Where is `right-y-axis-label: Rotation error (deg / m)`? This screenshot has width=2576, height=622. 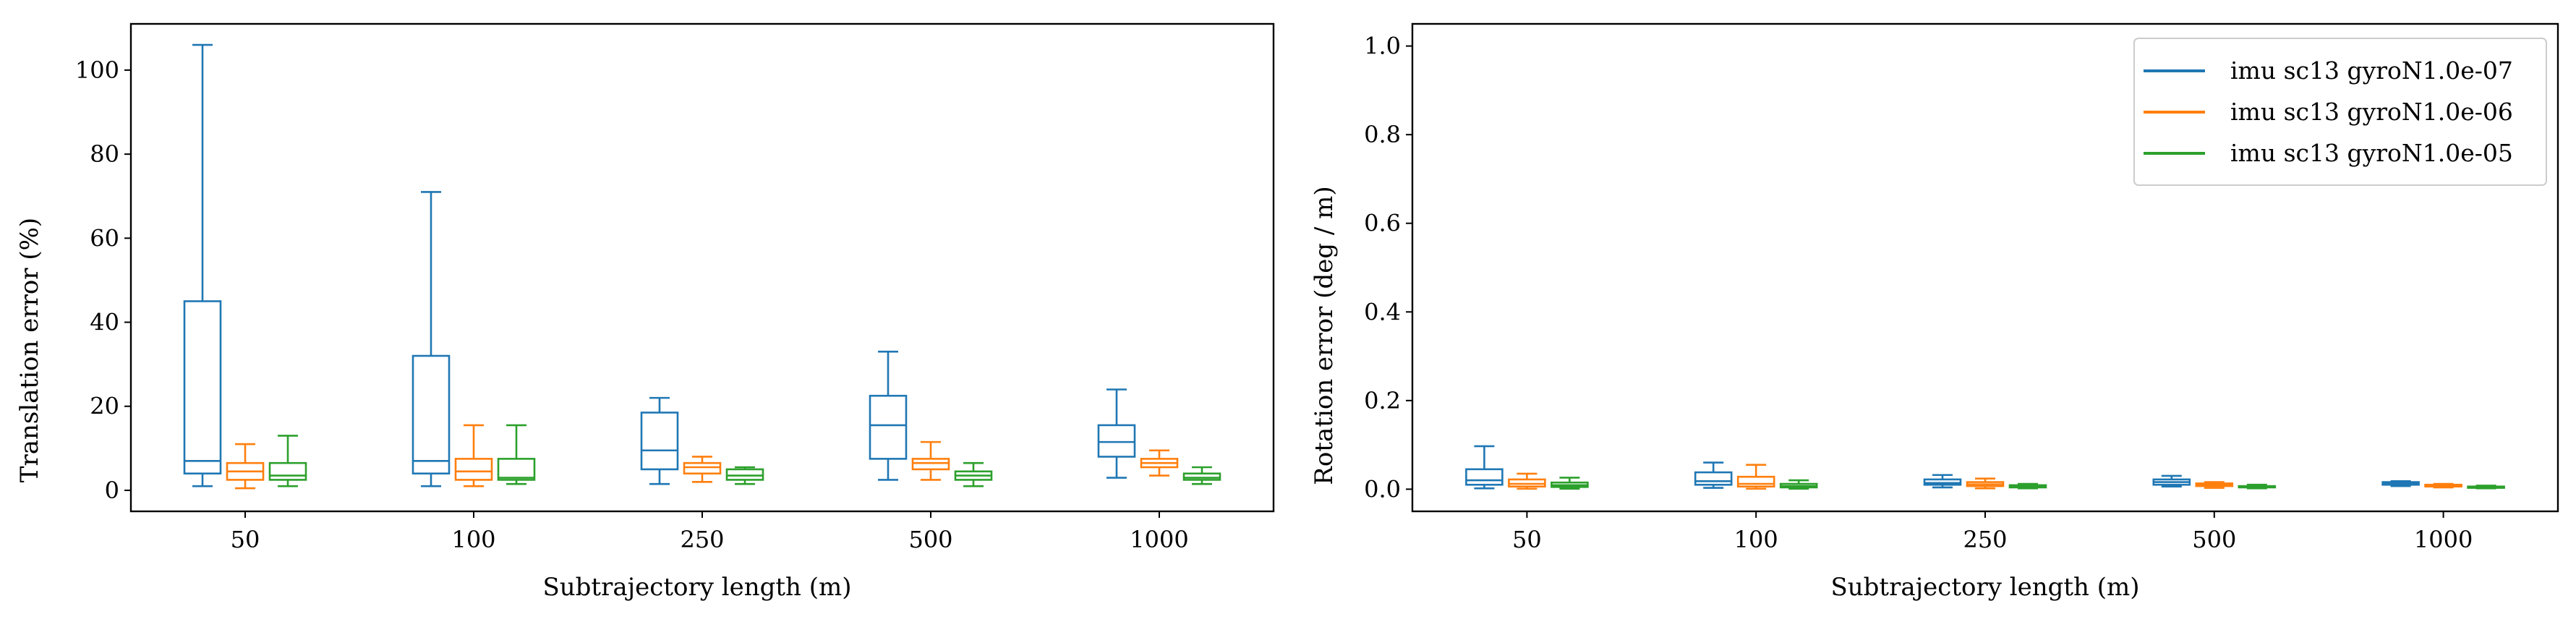
right-y-axis-label: Rotation error (deg / m) is located at coordinates (1324, 335).